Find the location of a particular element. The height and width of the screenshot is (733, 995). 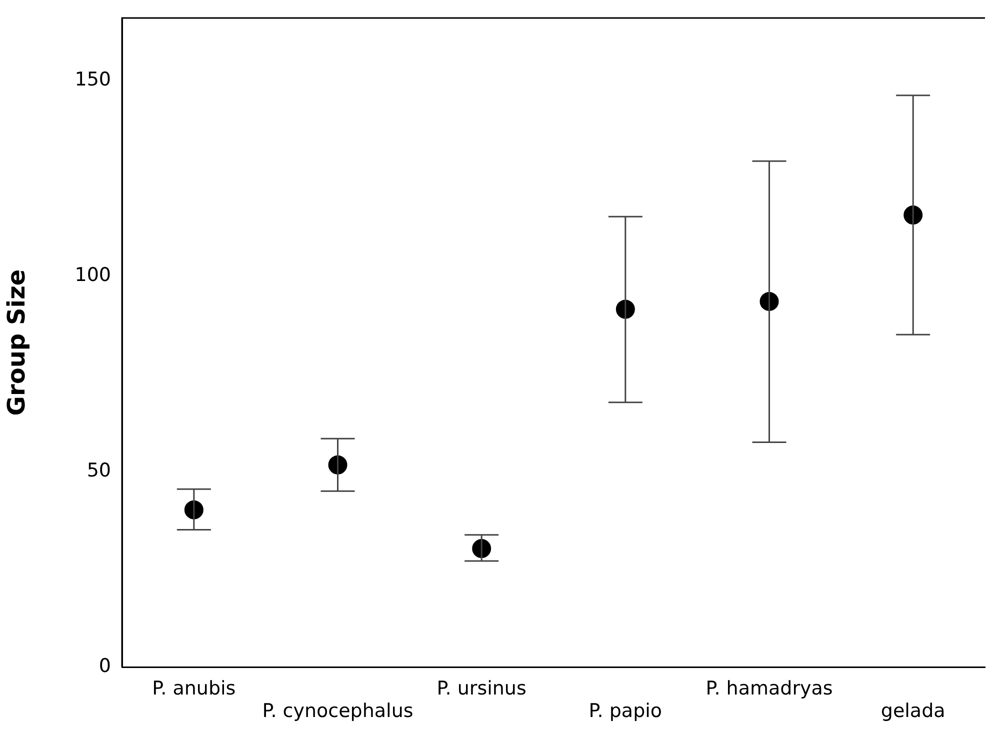

x-tick-label: P. anubis is located at coordinates (194, 688).